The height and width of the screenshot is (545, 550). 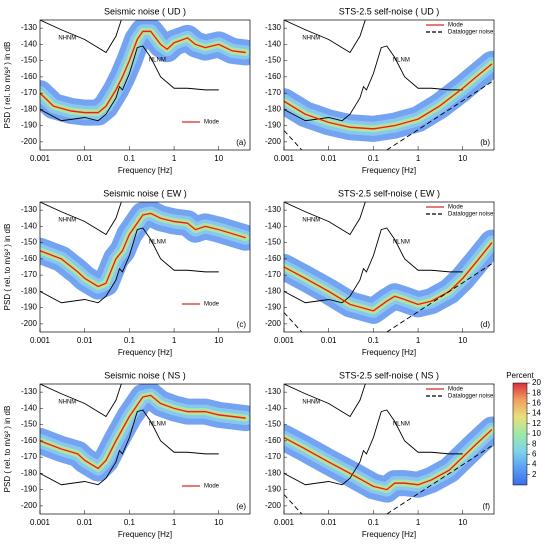 What do you see at coordinates (534, 454) in the screenshot?
I see `colorbar-tick-label: 6` at bounding box center [534, 454].